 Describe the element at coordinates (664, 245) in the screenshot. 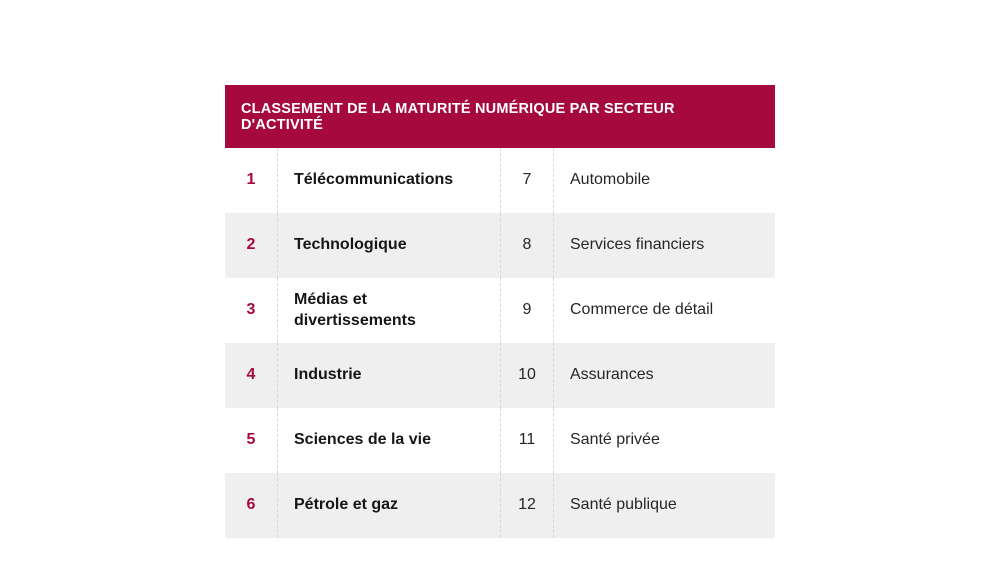

I see `right-sector: Services financiers` at that location.